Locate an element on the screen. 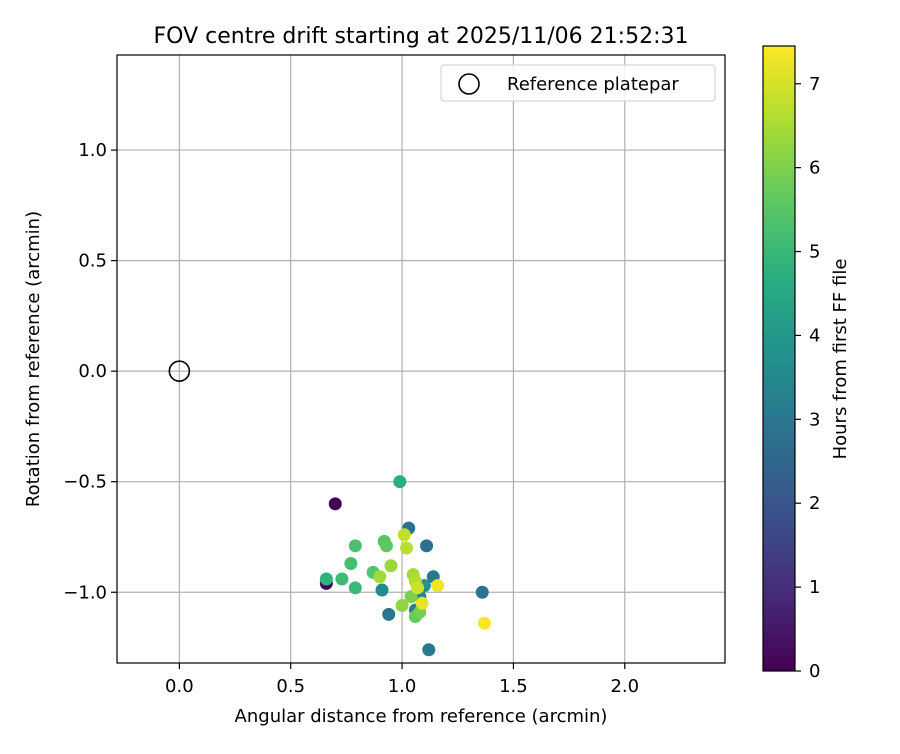  legend-label: Reference platepar is located at coordinates (593, 84).